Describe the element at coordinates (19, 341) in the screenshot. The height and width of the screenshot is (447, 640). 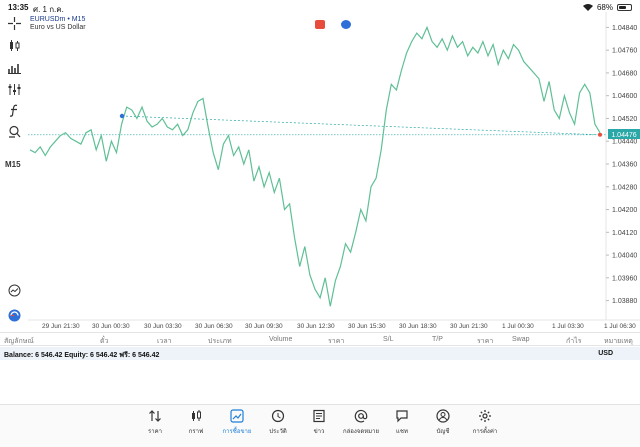
I see `column-symbol: สัญลักษณ์` at that location.